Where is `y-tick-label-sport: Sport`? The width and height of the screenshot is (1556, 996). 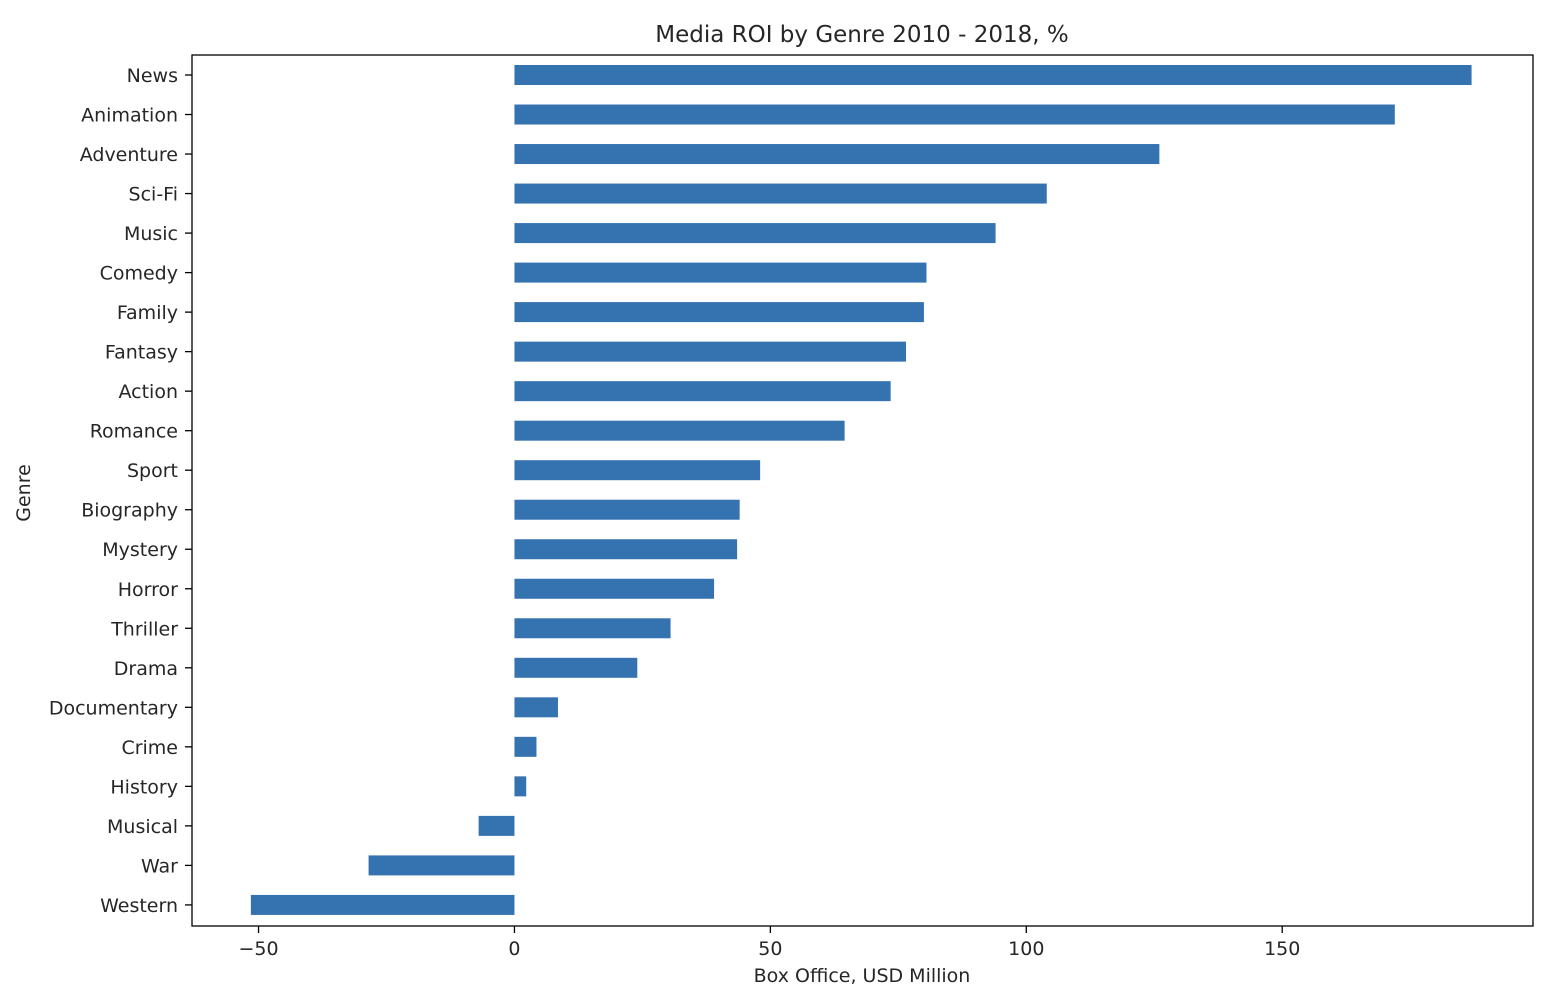
y-tick-label-sport: Sport is located at coordinates (152, 471).